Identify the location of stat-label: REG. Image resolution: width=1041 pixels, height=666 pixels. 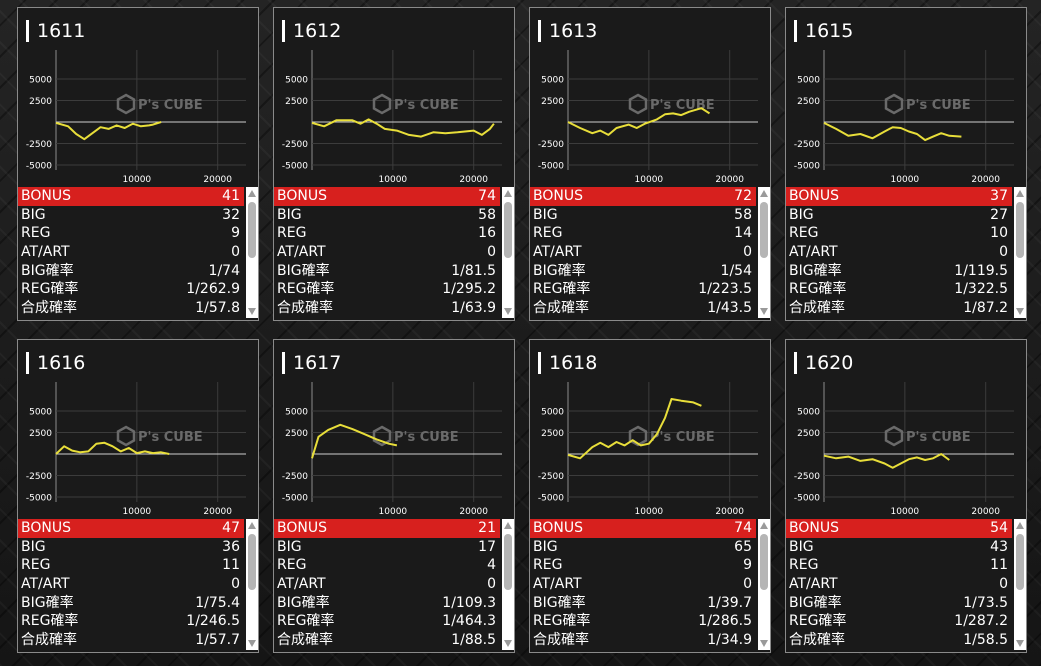
(804, 233).